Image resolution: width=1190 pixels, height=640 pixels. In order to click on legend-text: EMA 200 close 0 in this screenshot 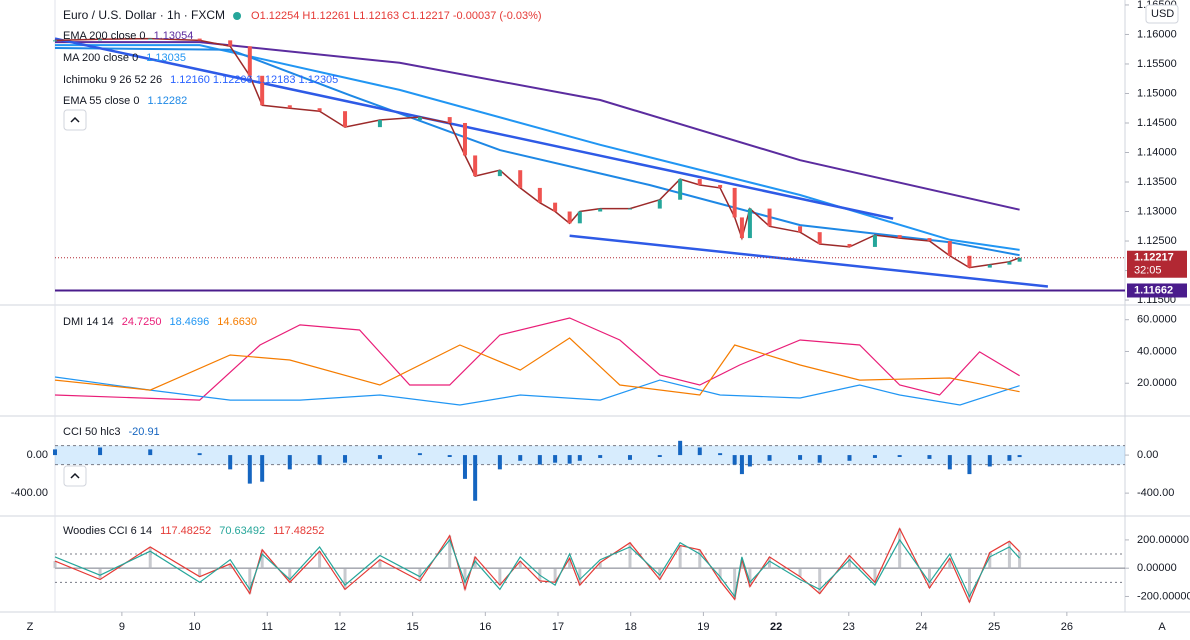, I will do `click(104, 36)`.